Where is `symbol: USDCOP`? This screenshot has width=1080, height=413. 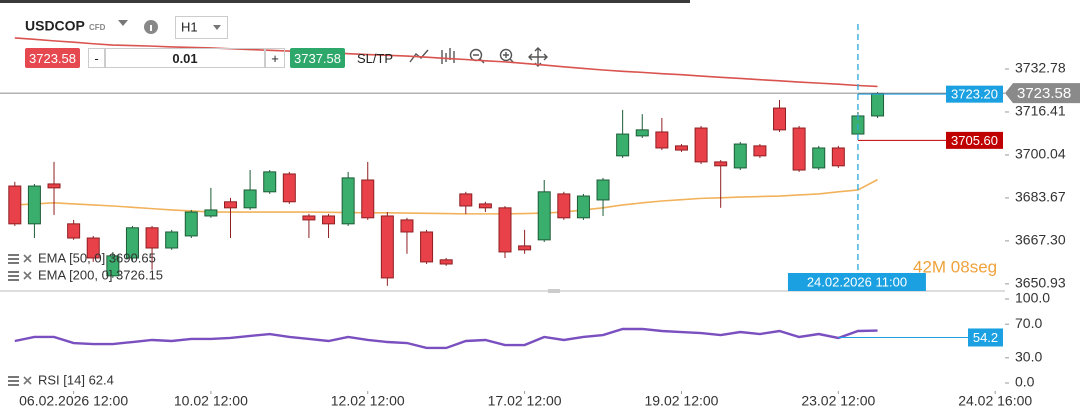
symbol: USDCOP is located at coordinates (55, 26).